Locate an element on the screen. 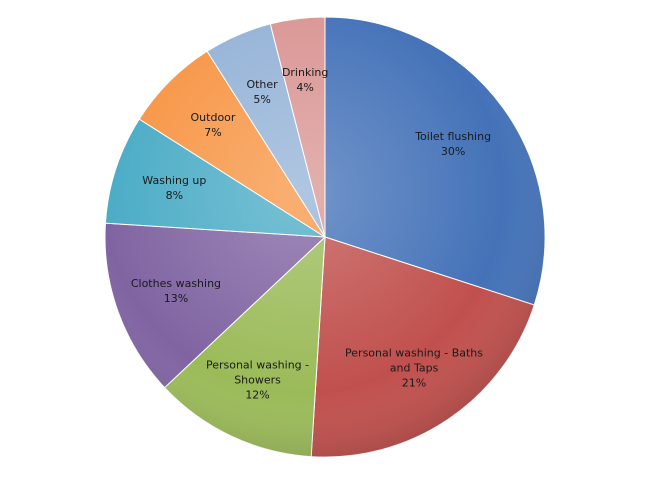  slice-label: Toilet flushing 30% is located at coordinates (453, 144).